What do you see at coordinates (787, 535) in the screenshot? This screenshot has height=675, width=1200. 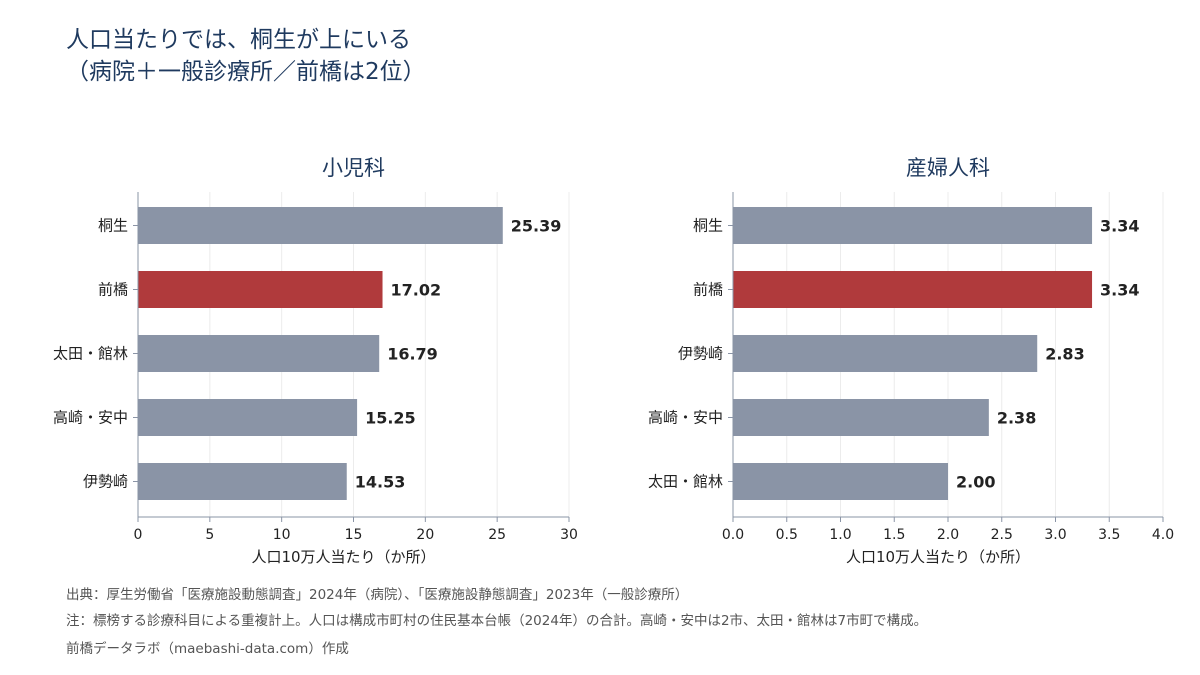 I see `x-tick-label: 0.5` at bounding box center [787, 535].